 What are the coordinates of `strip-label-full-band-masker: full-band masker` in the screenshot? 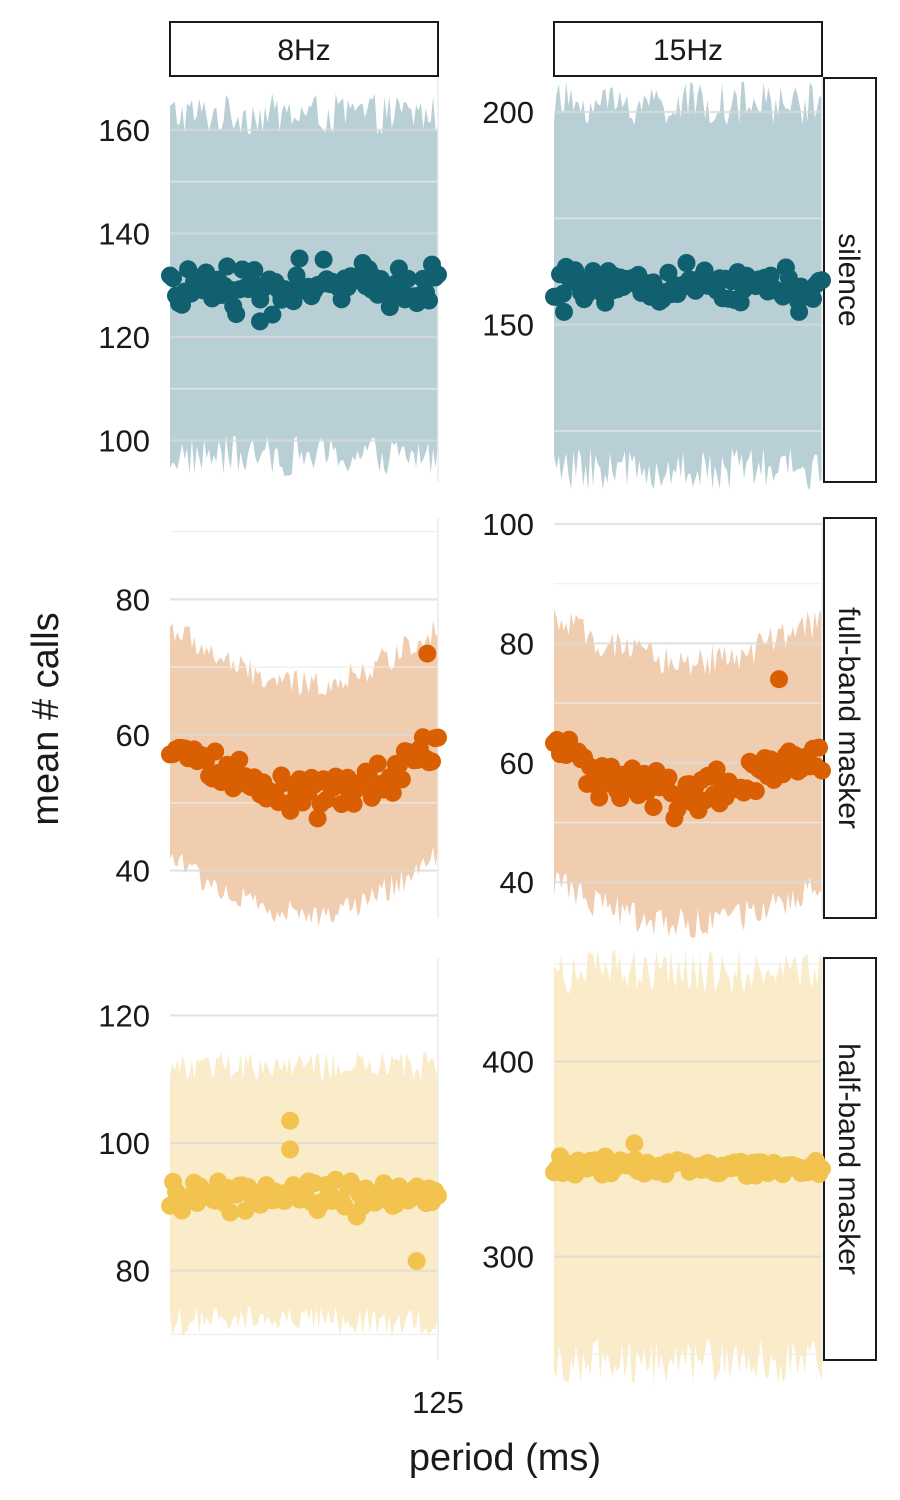 It's located at (848, 718).